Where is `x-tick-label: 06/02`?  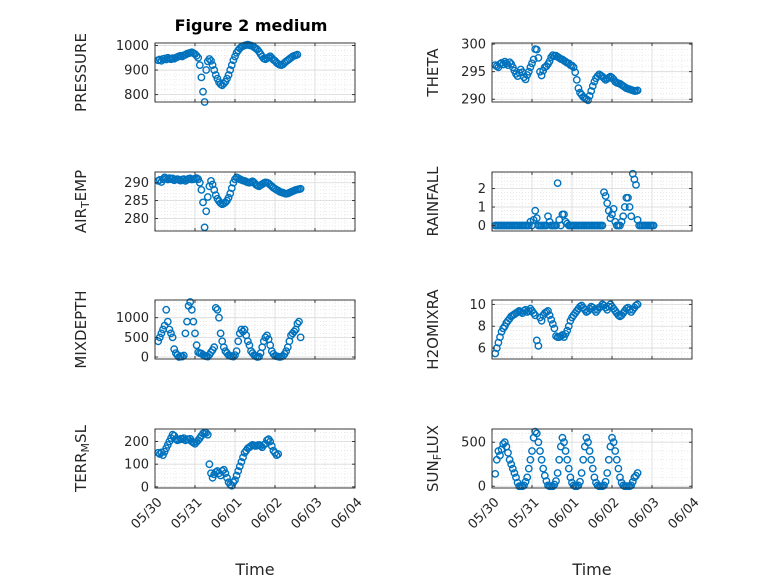
x-tick-label: 06/02 is located at coordinates (267, 513).